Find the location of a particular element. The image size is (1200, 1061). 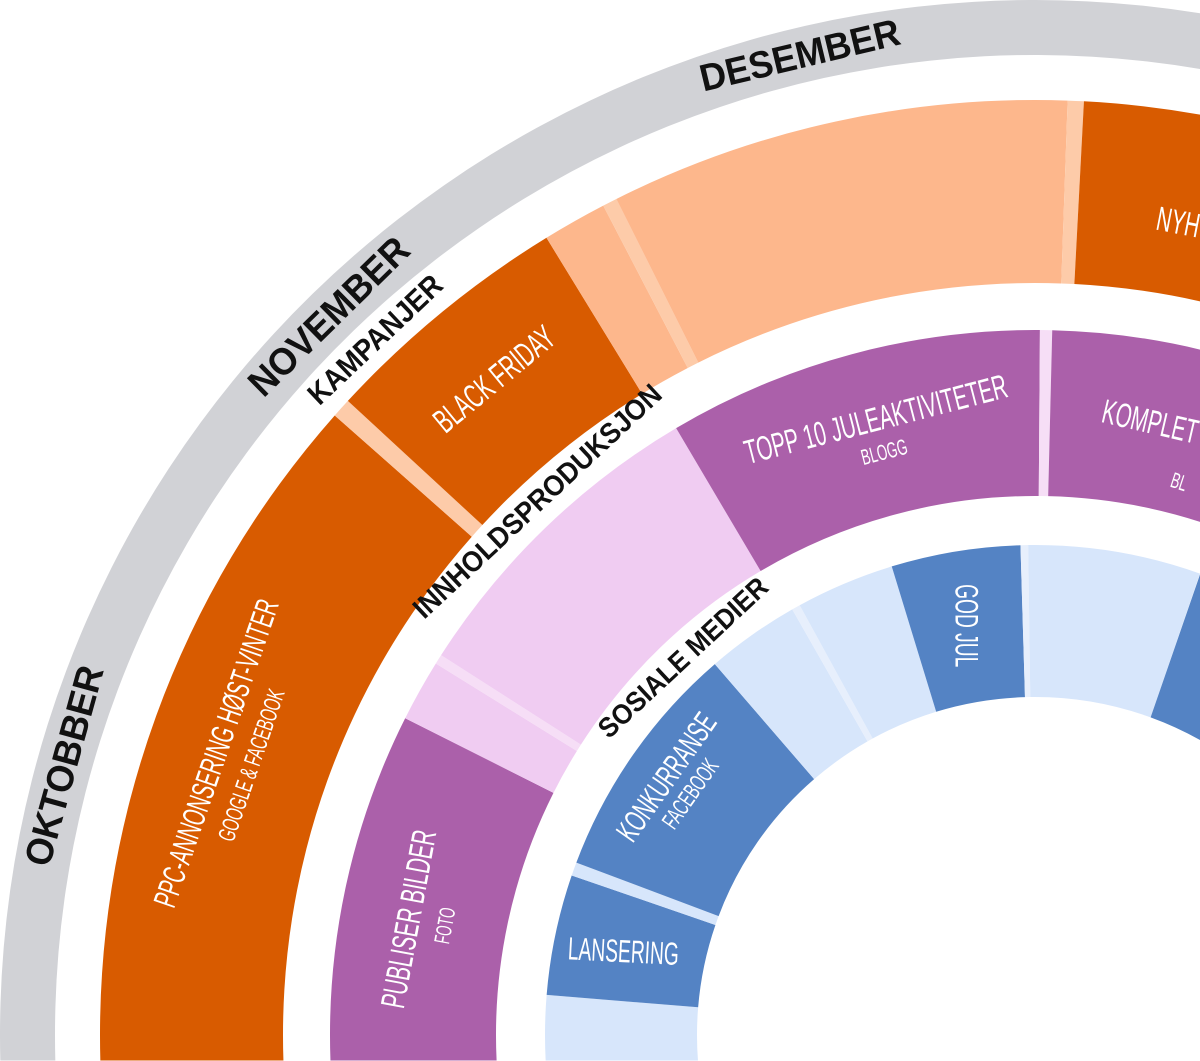

innhold-segment-subtitle: BL is located at coordinates (1179, 482).